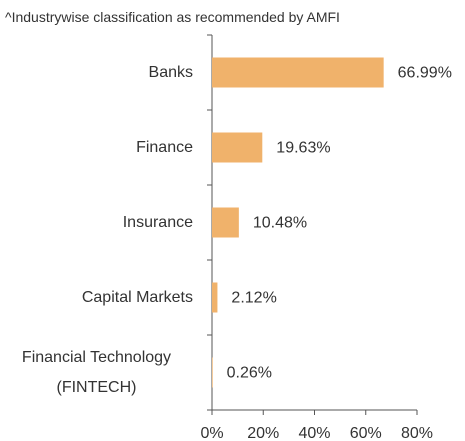  What do you see at coordinates (157, 222) in the screenshot?
I see `category-text: Insurance` at bounding box center [157, 222].